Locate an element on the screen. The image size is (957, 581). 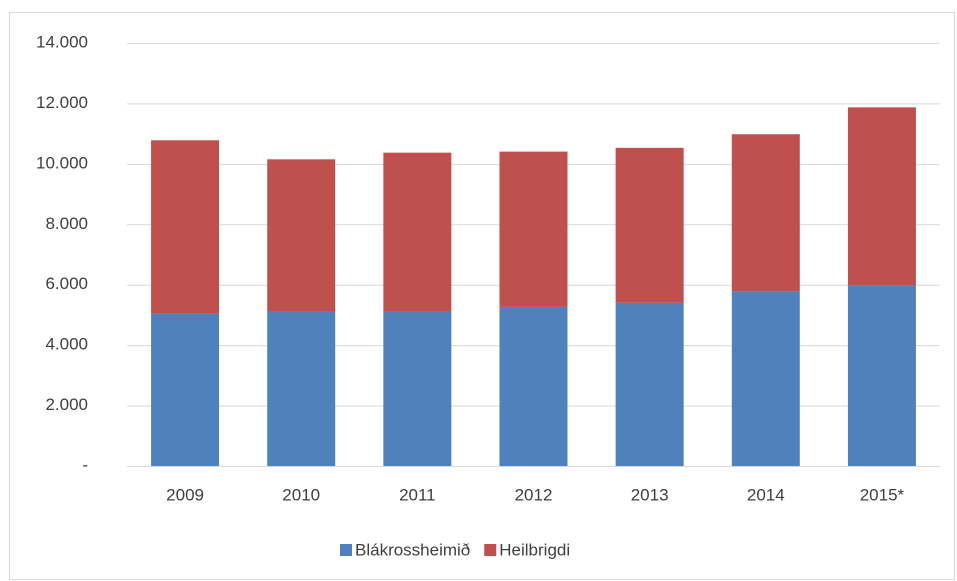
x-tick-label: 2011 is located at coordinates (417, 494).